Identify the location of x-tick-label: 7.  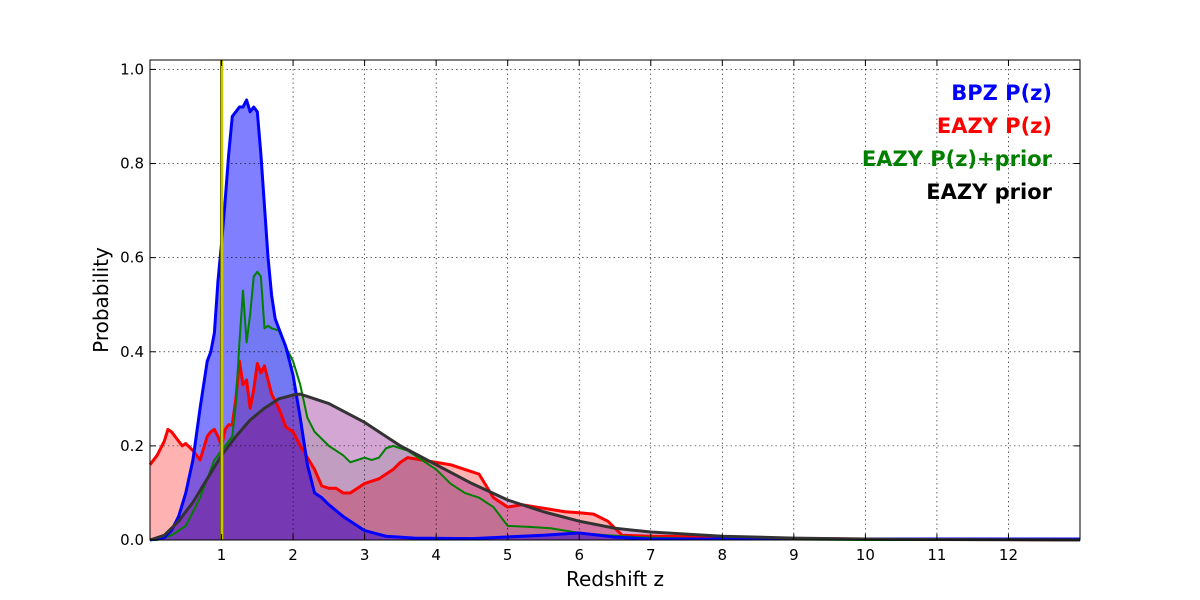
(651, 555).